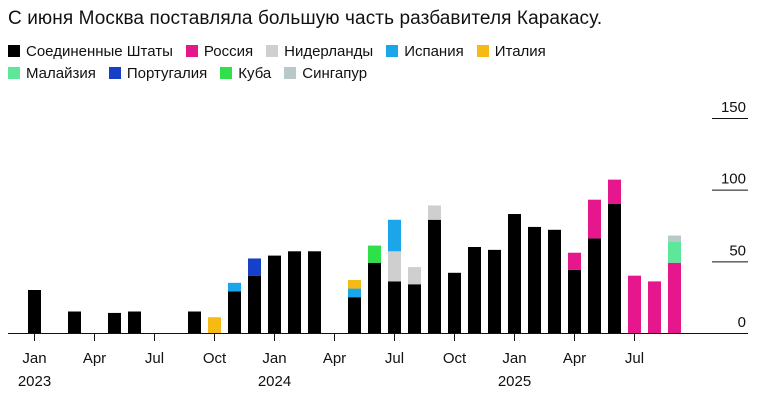 Image resolution: width=758 pixels, height=400 pixels. What do you see at coordinates (737, 250) in the screenshot?
I see `y-tick-label: 50` at bounding box center [737, 250].